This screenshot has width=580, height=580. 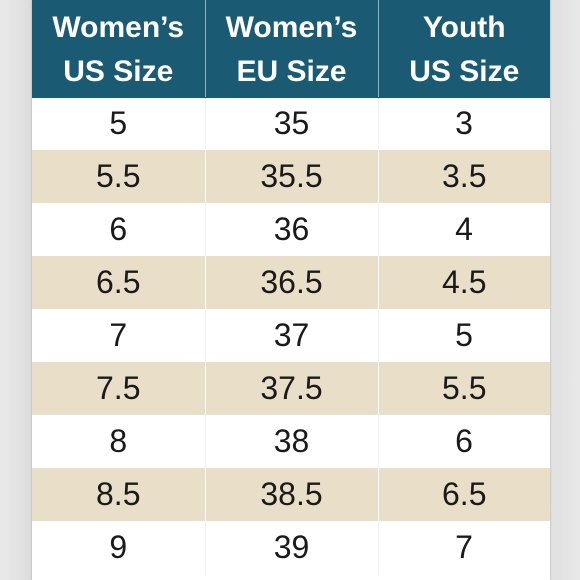 I want to click on cell-womens-eu: 37.5, so click(x=292, y=388).